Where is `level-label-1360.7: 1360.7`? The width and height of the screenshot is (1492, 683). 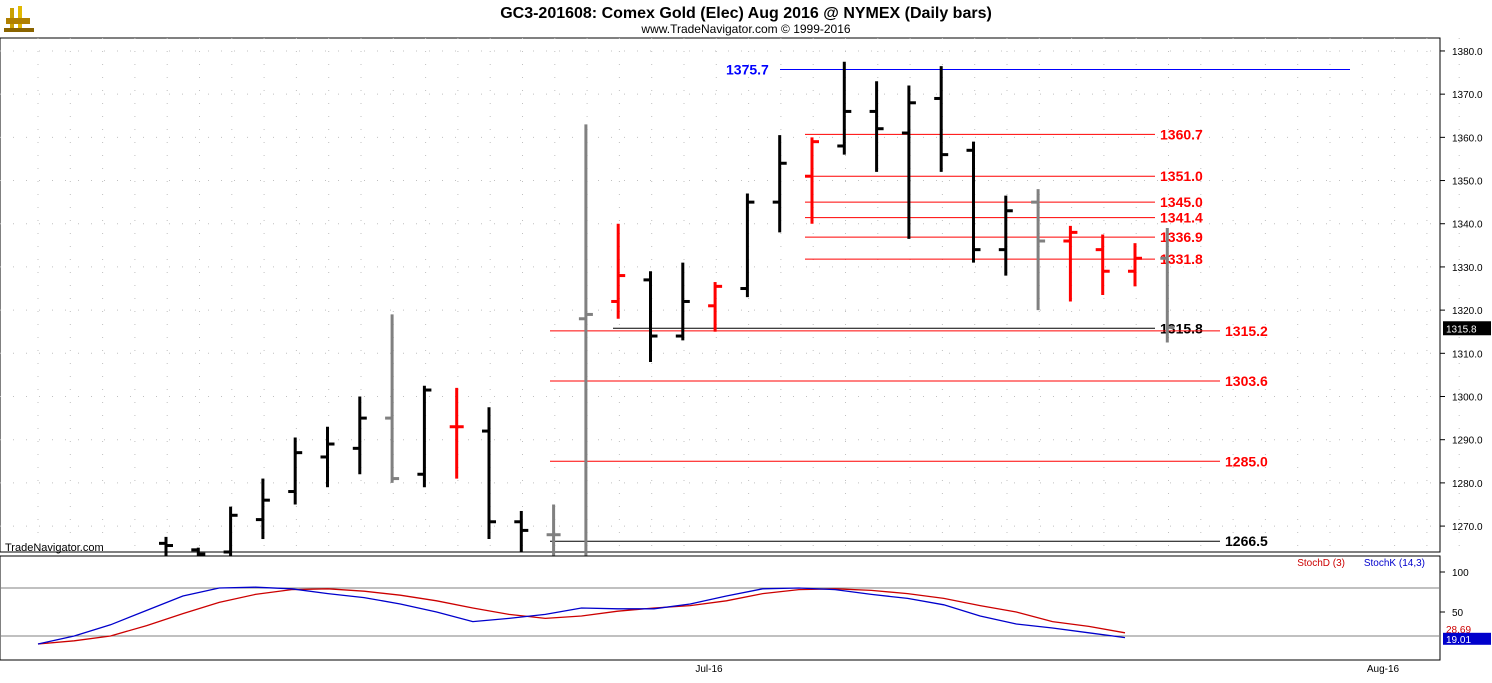
level-label-1360.7: 1360.7 is located at coordinates (1181, 134).